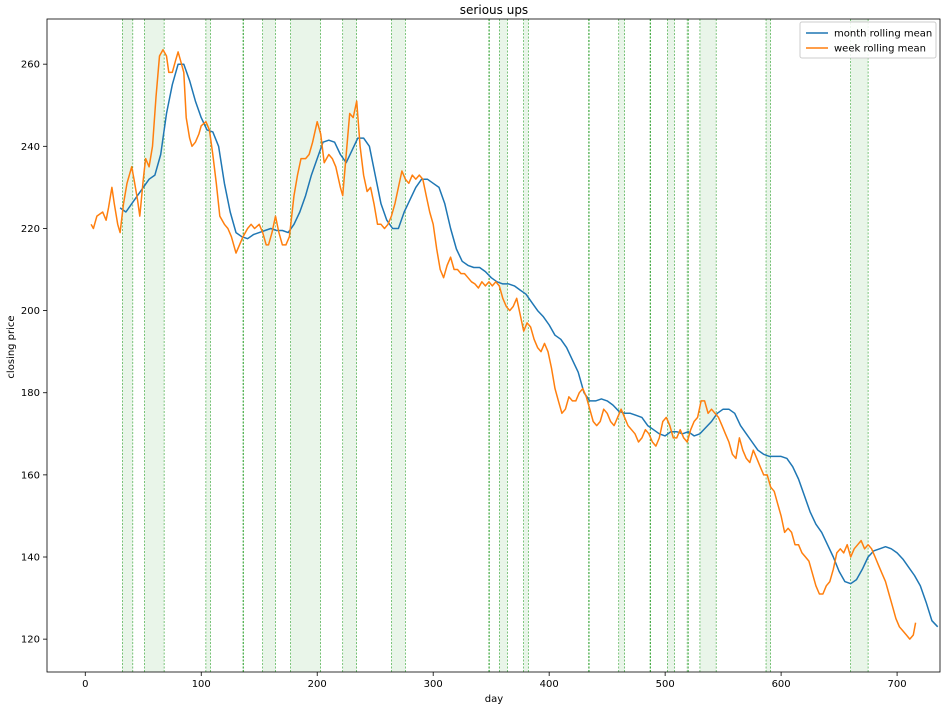  Describe the element at coordinates (11, 346) in the screenshot. I see `y-axis-label: closing price` at that location.